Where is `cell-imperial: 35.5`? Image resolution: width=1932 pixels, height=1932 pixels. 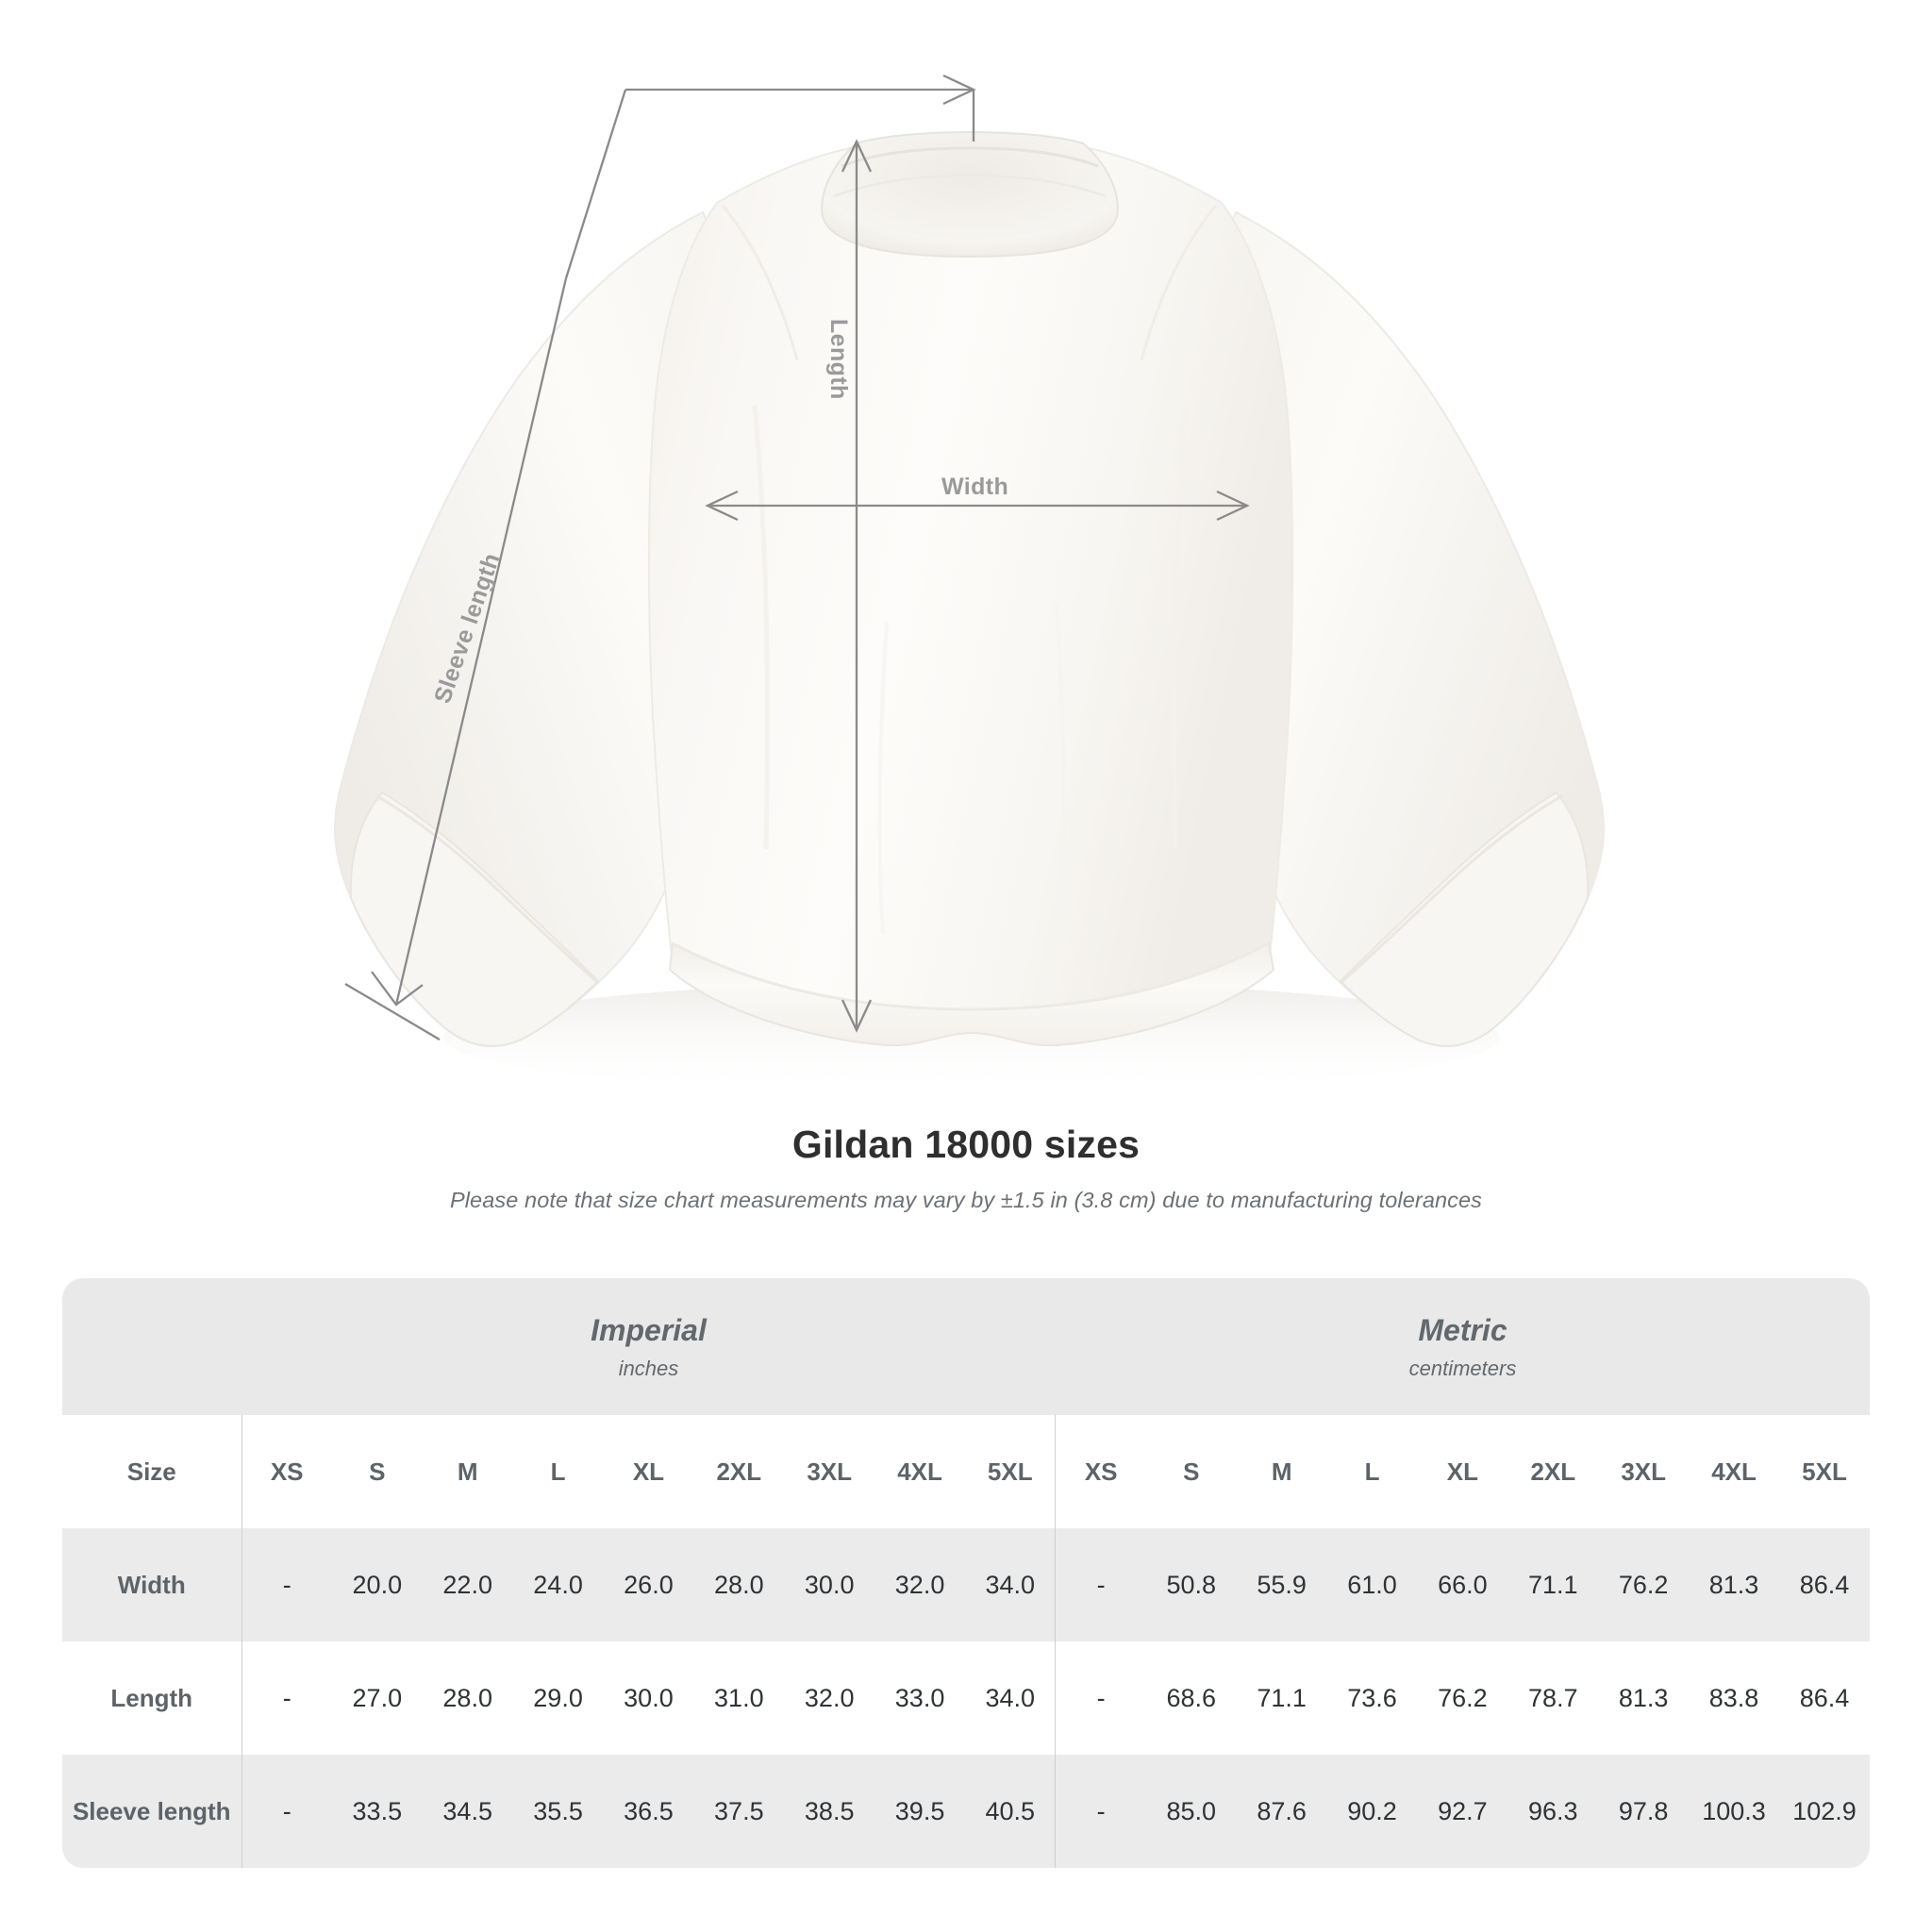
cell-imperial: 35.5 is located at coordinates (558, 1812).